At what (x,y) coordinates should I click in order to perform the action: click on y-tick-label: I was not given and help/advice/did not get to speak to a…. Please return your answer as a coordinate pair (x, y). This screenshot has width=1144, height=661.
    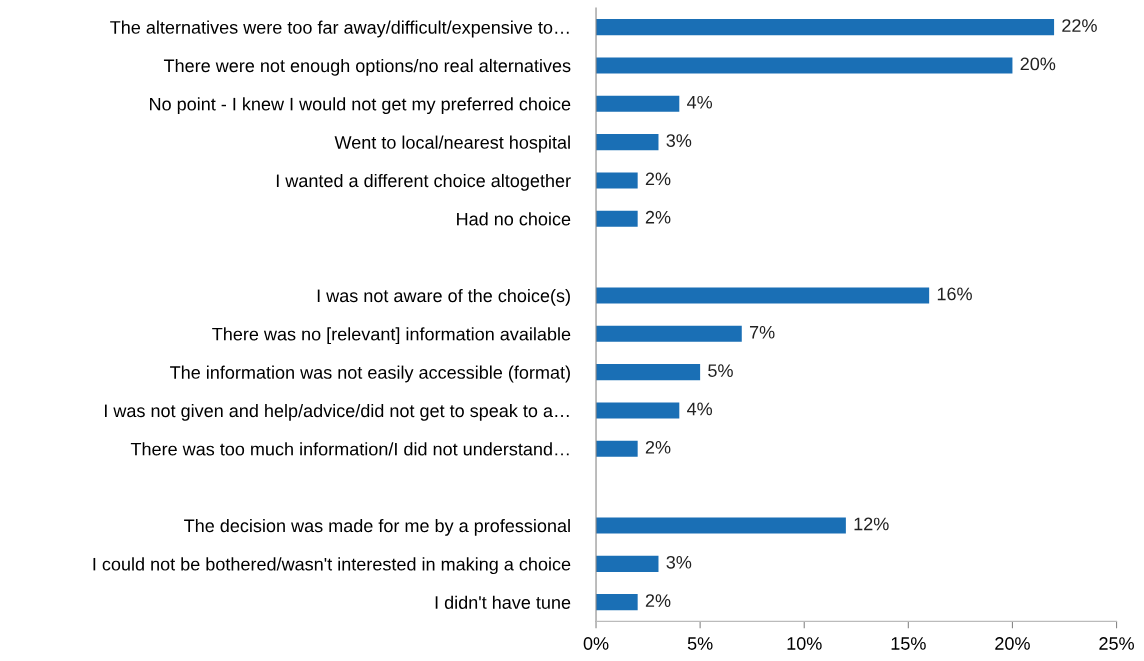
    Looking at the image, I should click on (336, 412).